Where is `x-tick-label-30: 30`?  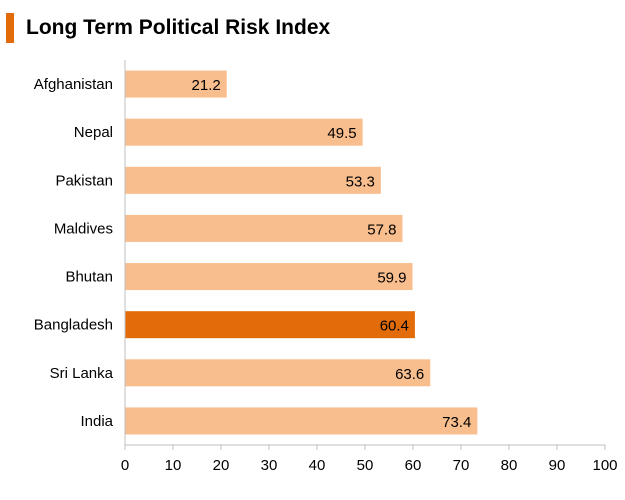 x-tick-label-30: 30 is located at coordinates (269, 465).